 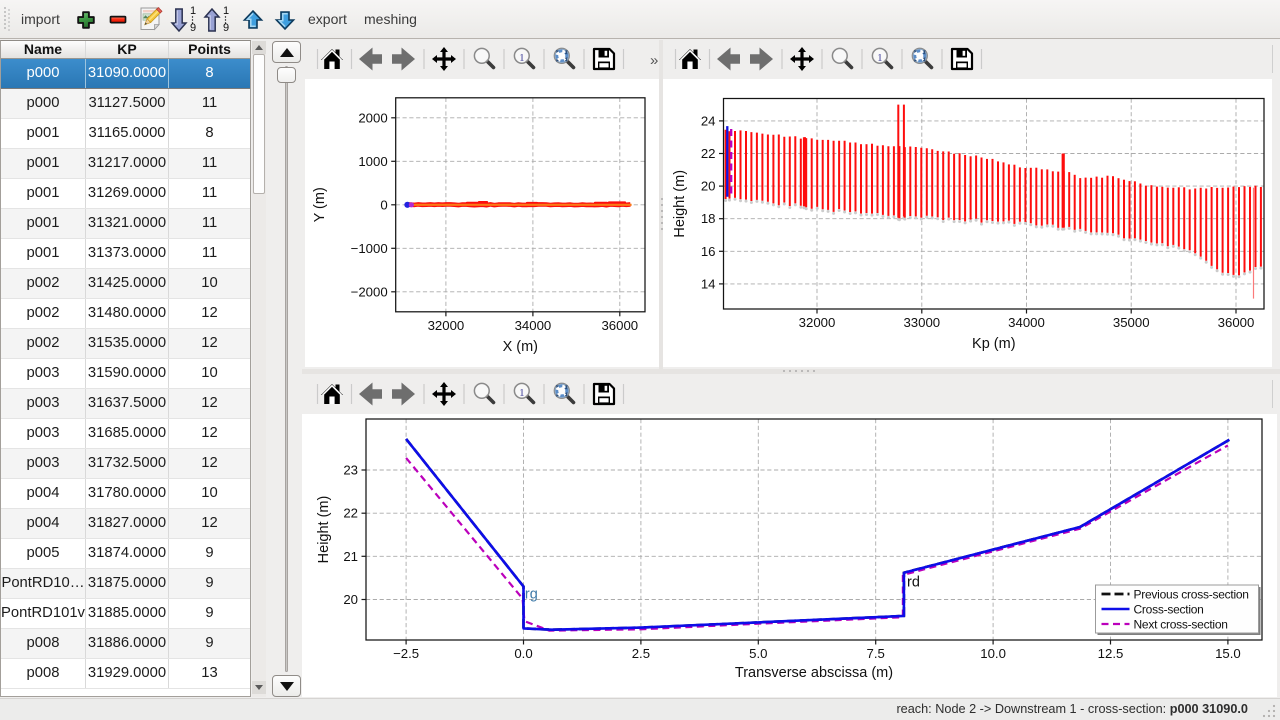 I want to click on svg-text: 24, so click(x=708, y=120).